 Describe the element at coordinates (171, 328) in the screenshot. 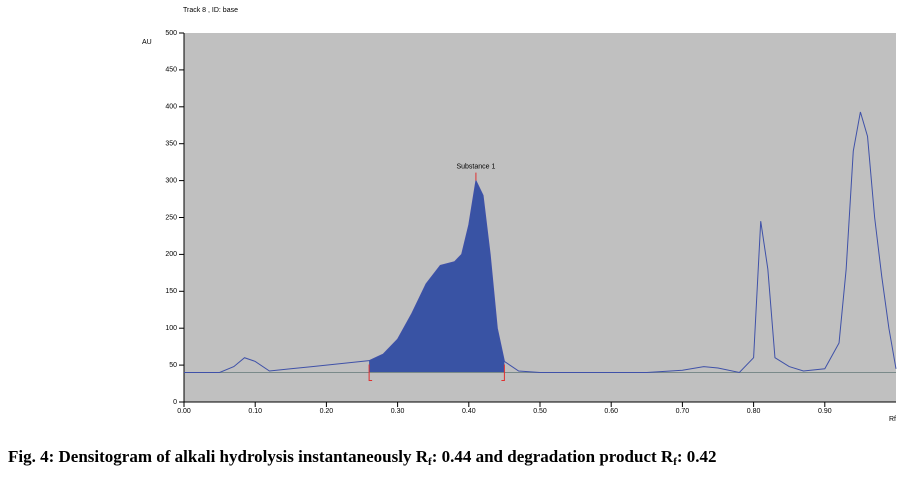

I see `y-tick-label: 100` at that location.